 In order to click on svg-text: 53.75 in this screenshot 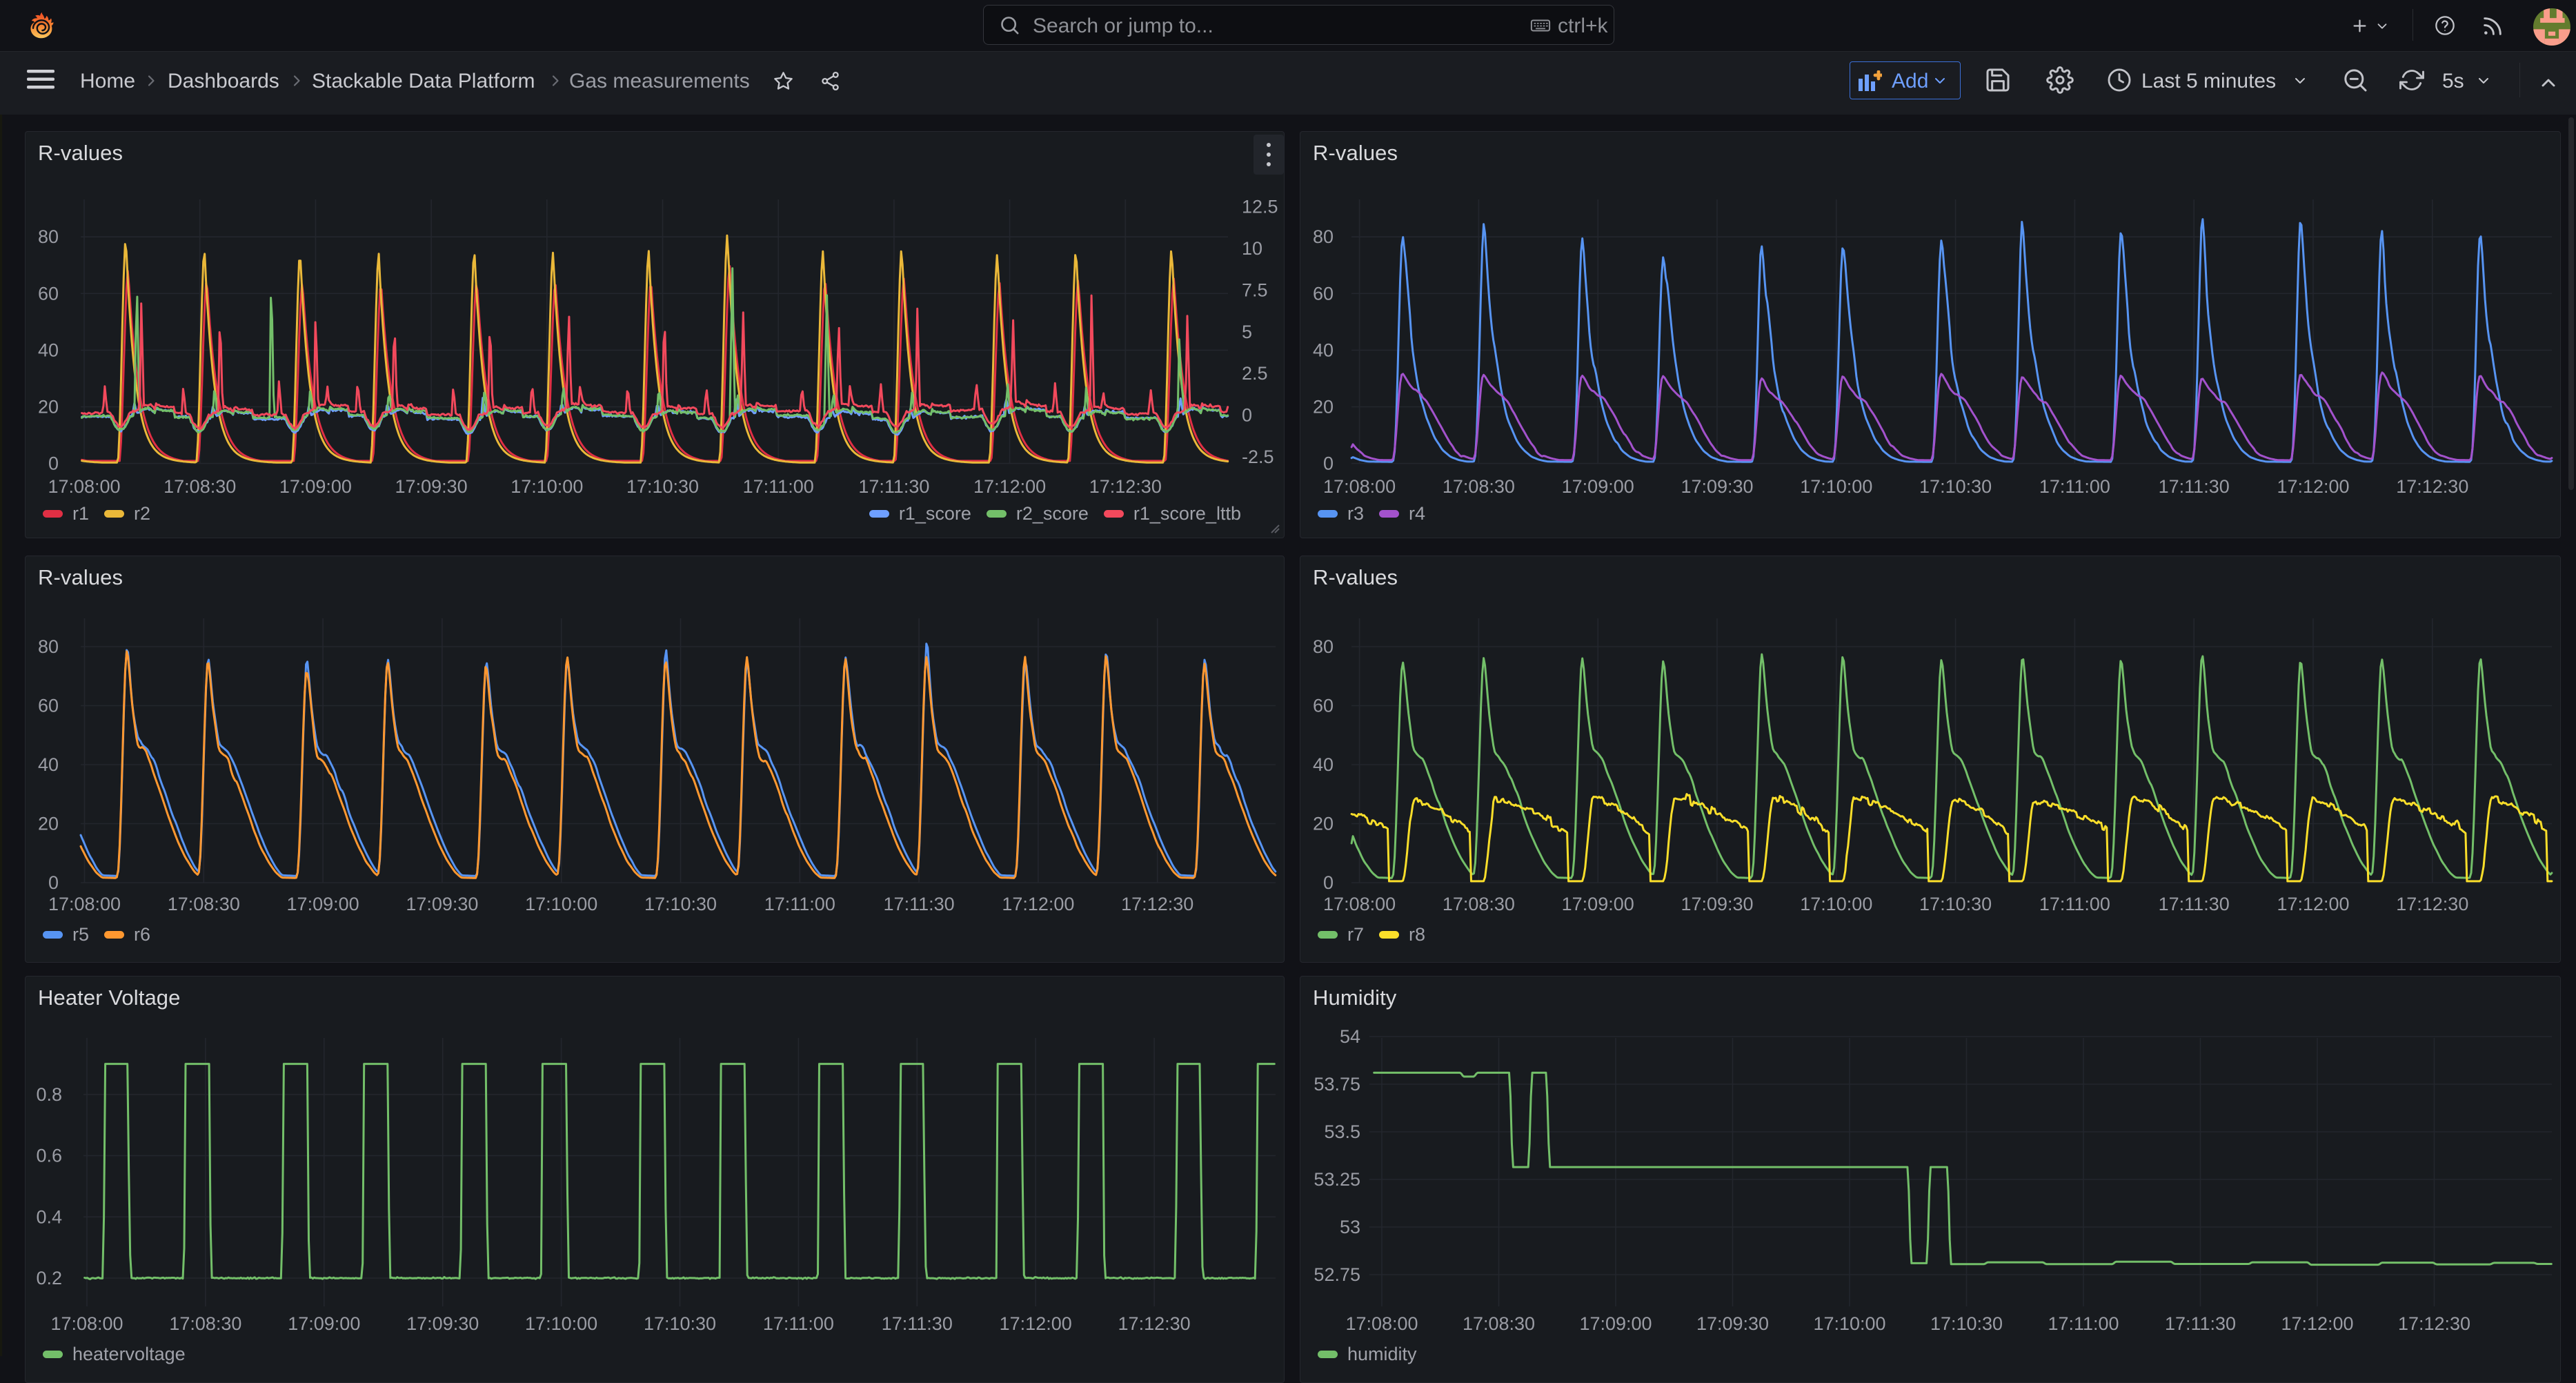, I will do `click(1337, 1084)`.